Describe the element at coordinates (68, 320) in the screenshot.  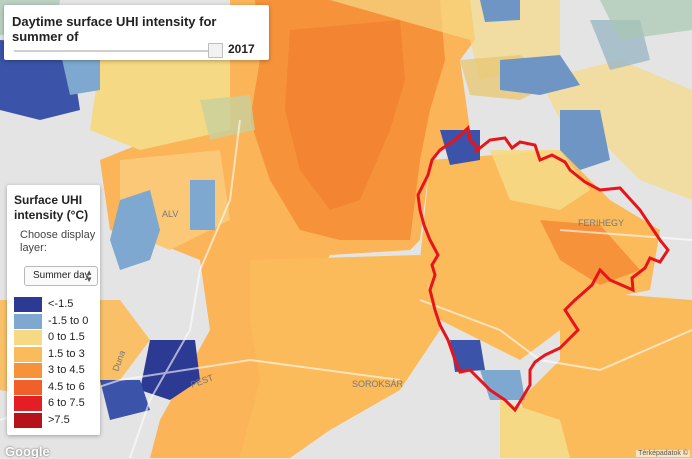
I see `legend-label: -1.5 to 0` at that location.